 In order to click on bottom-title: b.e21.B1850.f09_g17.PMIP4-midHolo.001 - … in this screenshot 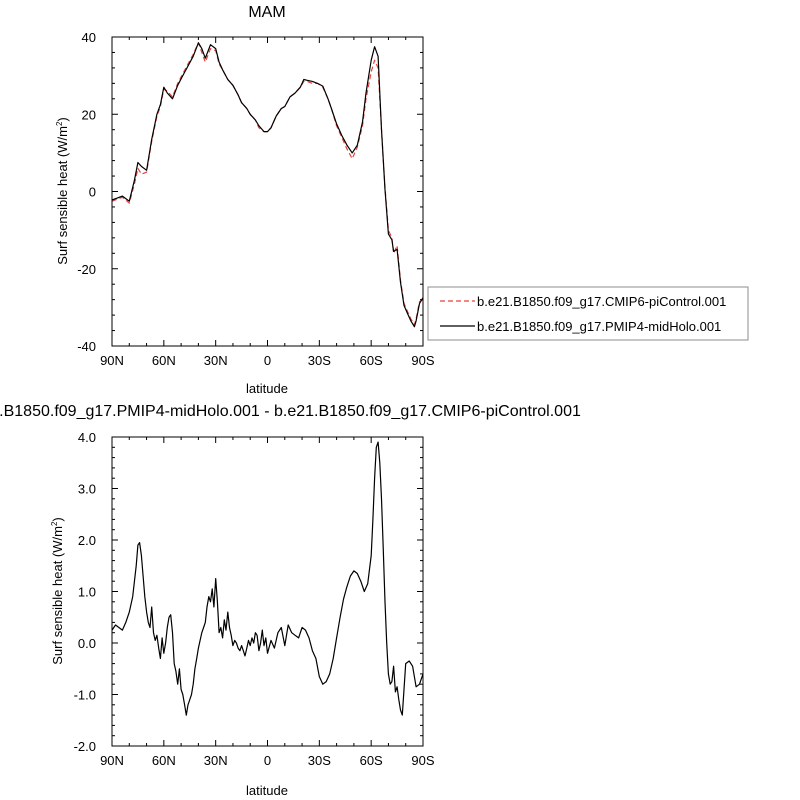, I will do `click(290, 411)`.